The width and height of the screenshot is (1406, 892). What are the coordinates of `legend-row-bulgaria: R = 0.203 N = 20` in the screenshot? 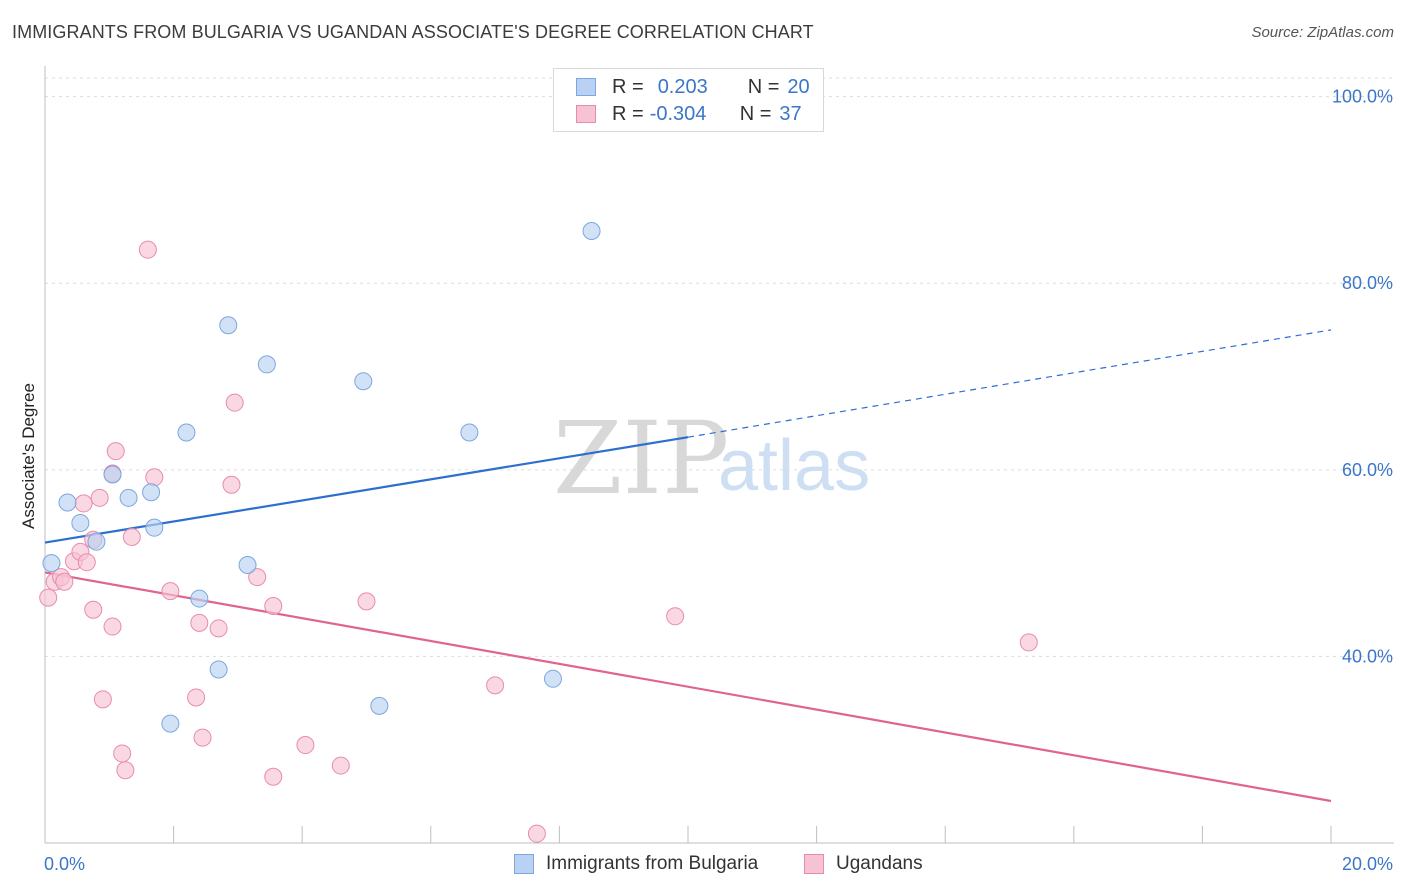 It's located at (693, 87).